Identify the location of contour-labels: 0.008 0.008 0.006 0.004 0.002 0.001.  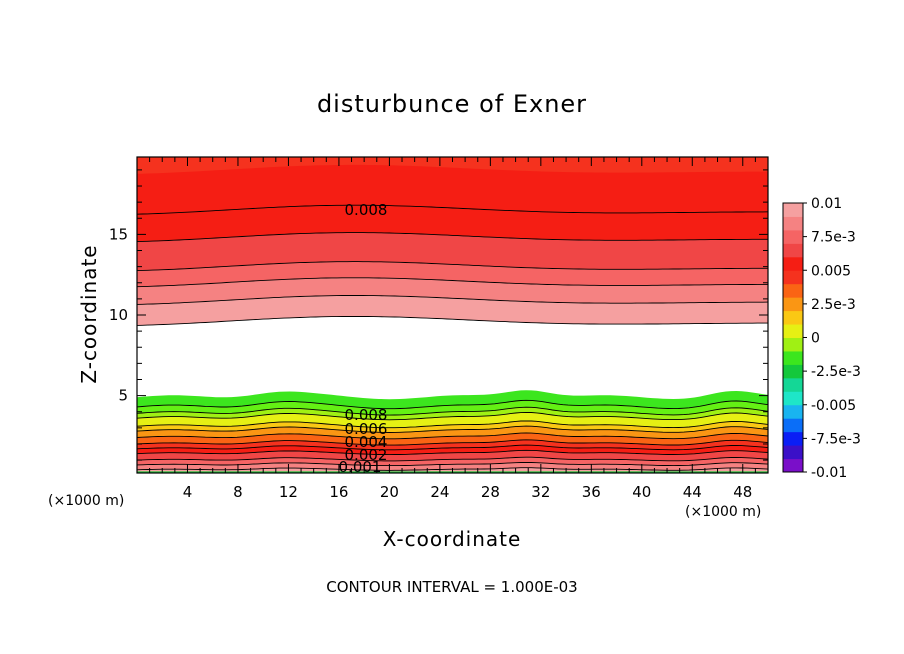
(363, 338).